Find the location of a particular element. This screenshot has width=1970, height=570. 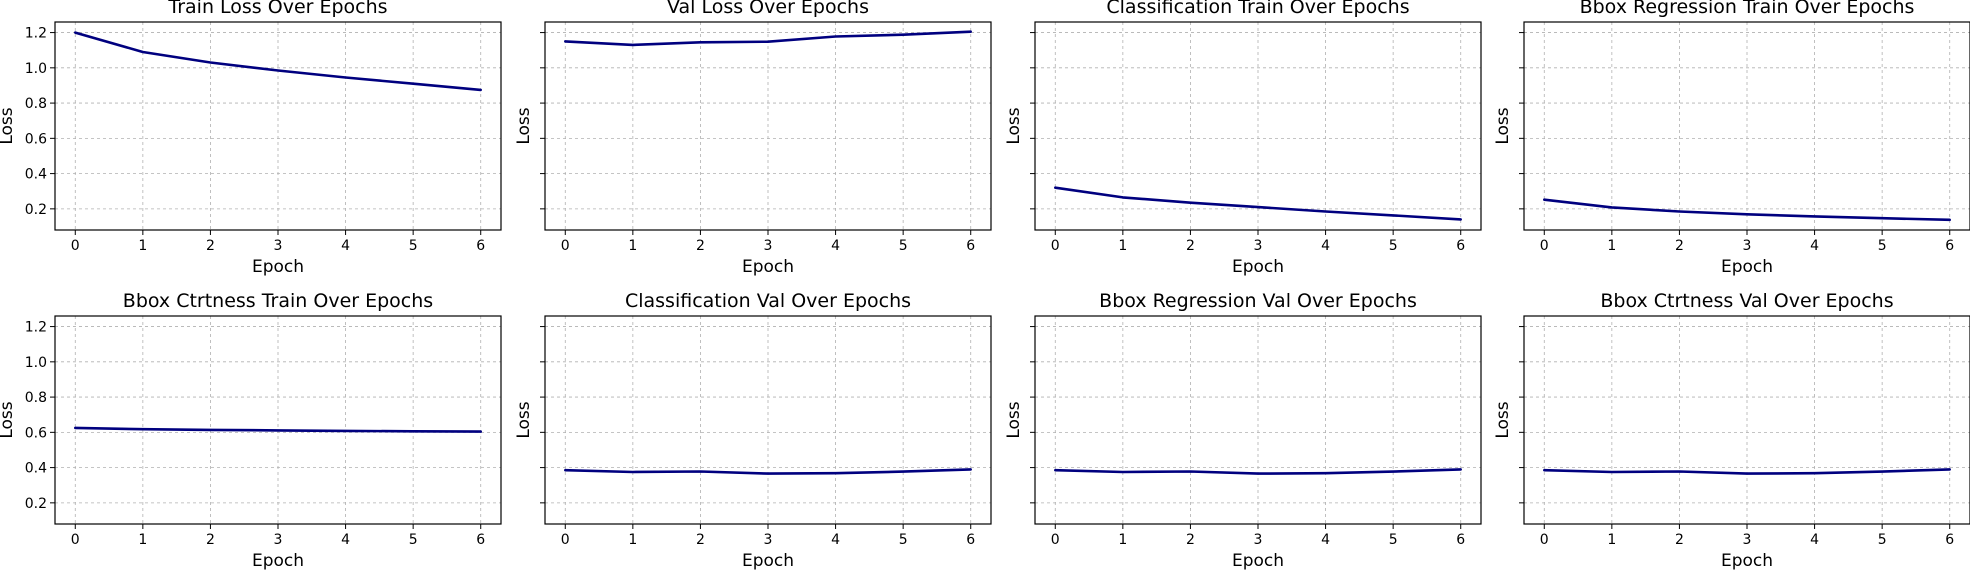

chart-title: Bbox Regression Train Over Epochs is located at coordinates (1747, 9).